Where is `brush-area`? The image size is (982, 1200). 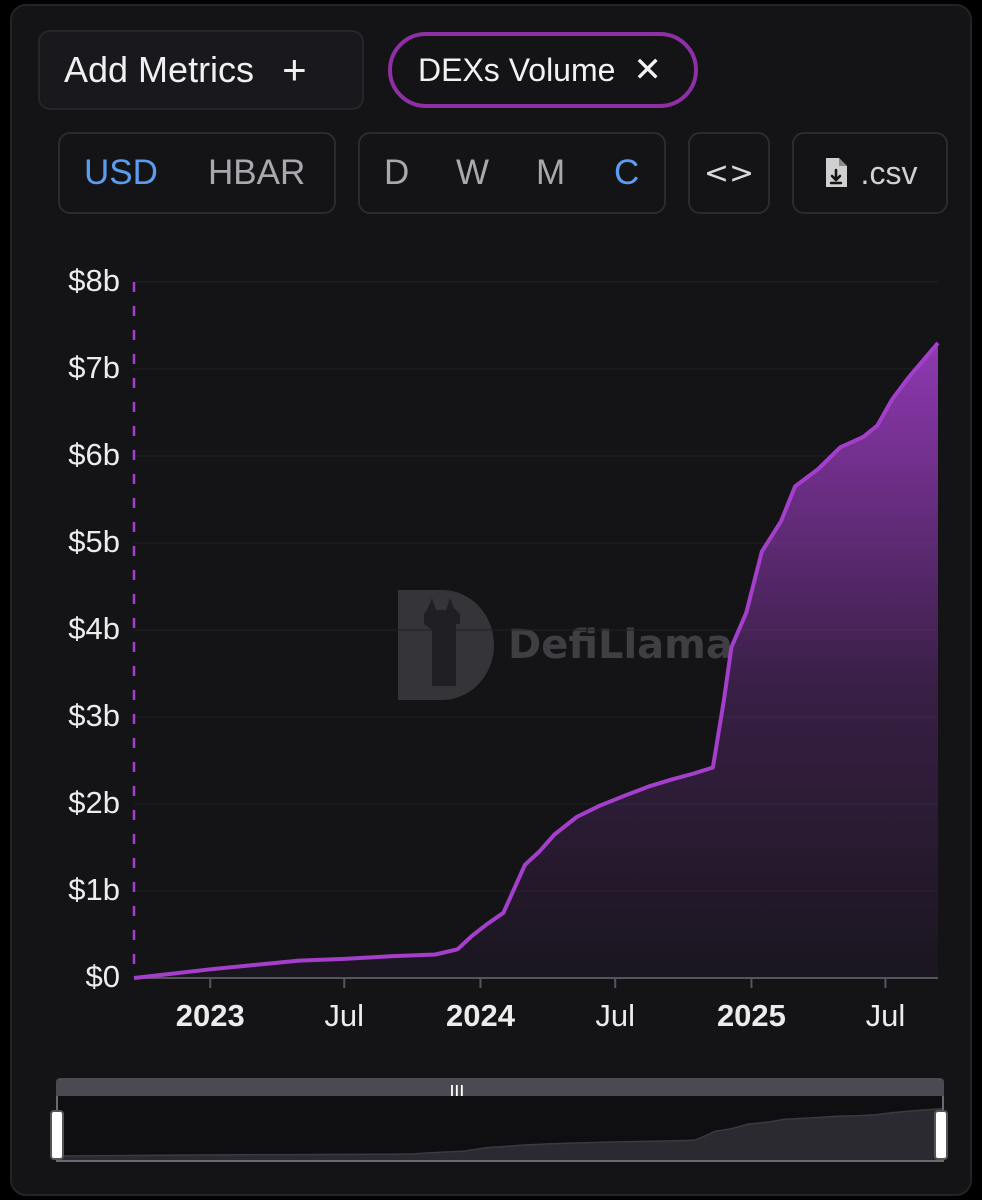 brush-area is located at coordinates (500, 1134).